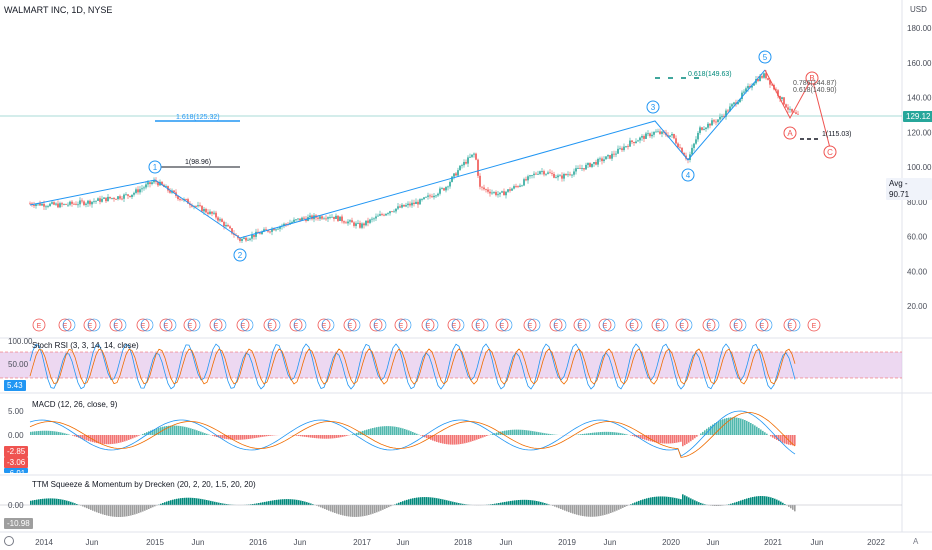 The width and height of the screenshot is (932, 550). What do you see at coordinates (9, 541) in the screenshot?
I see `gear-icon` at bounding box center [9, 541].